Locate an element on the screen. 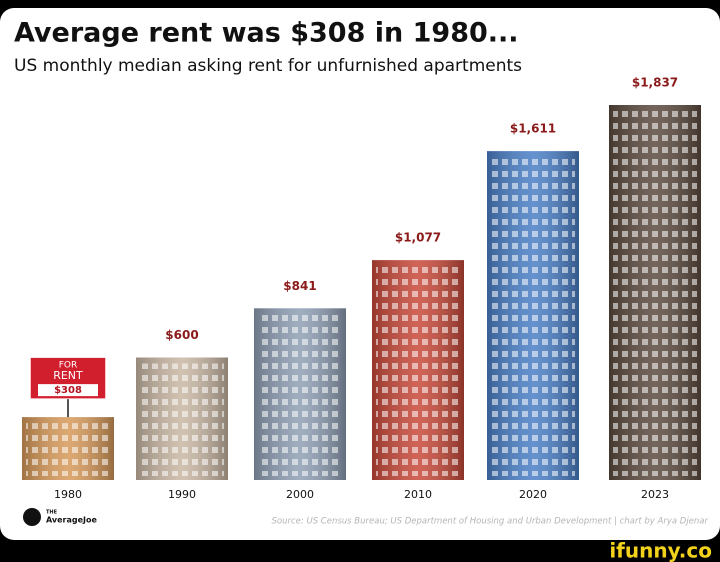 The height and width of the screenshot is (562, 720). value-label: $1,611 is located at coordinates (533, 129).